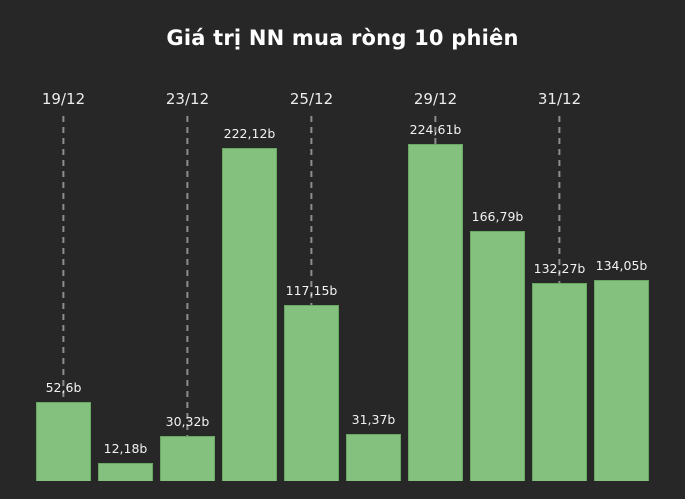 This screenshot has height=499, width=685. I want to click on bar-value-label: 134,05b, so click(621, 265).